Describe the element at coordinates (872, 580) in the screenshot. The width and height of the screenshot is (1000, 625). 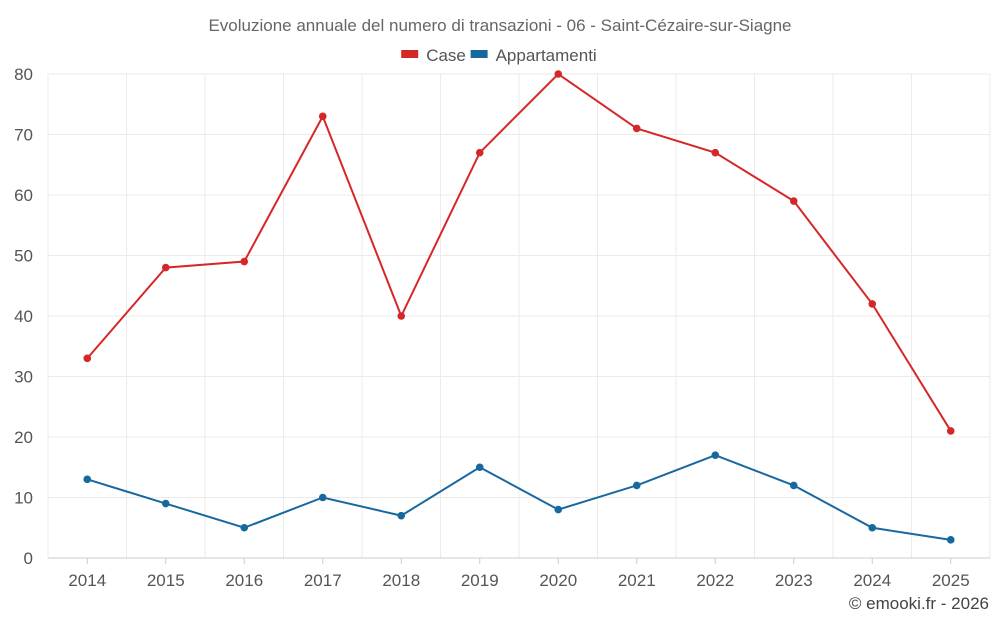
I see `x-tick-label: 2024` at that location.